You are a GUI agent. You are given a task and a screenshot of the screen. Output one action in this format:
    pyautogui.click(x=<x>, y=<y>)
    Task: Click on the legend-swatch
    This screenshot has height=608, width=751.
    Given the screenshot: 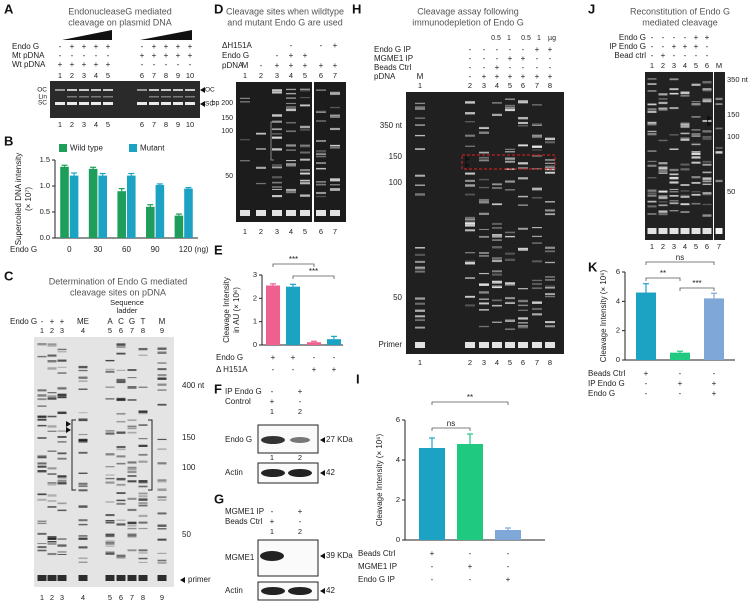 What is the action you would take?
    pyautogui.click(x=133, y=148)
    